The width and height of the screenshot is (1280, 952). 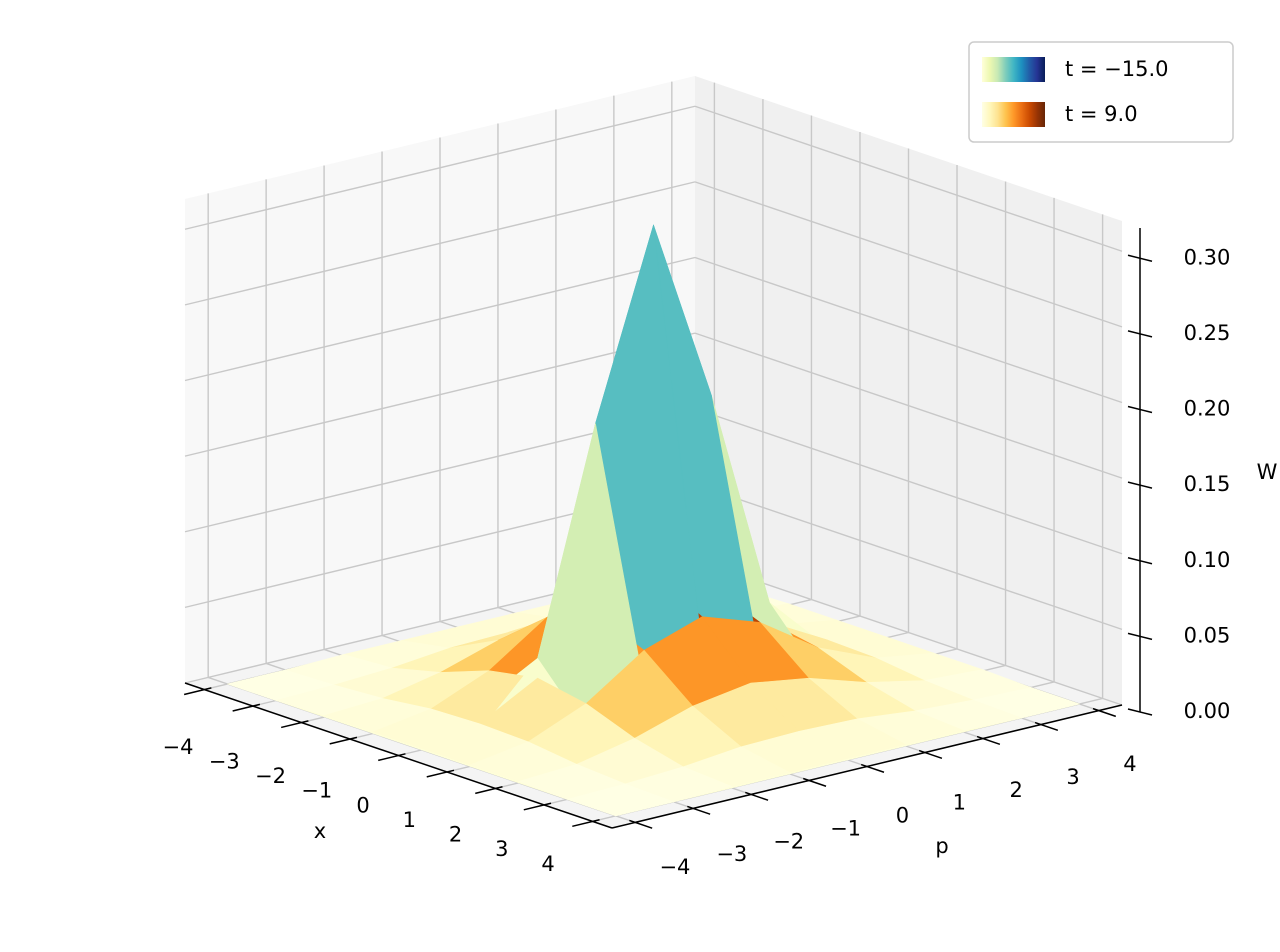 What do you see at coordinates (1207, 257) in the screenshot?
I see `w-tick-label: 0.30` at bounding box center [1207, 257].